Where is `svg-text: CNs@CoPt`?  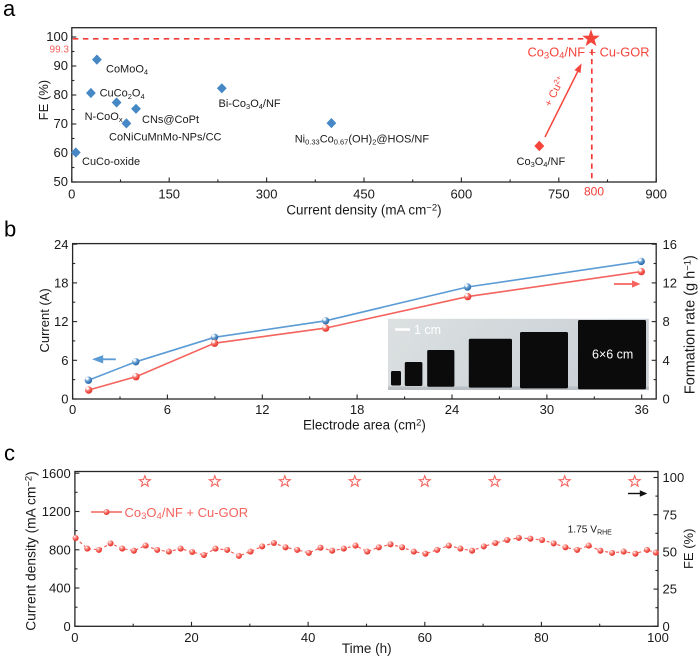 svg-text: CNs@CoPt is located at coordinates (170, 120).